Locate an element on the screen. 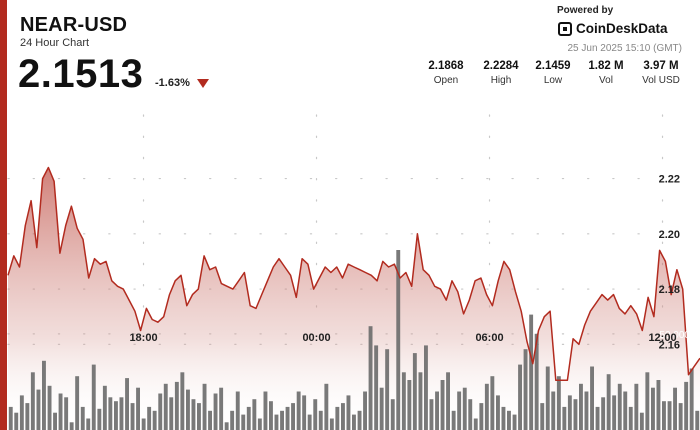 This screenshot has width=700, height=430. brand-logo: CoinDeskData is located at coordinates (613, 28).